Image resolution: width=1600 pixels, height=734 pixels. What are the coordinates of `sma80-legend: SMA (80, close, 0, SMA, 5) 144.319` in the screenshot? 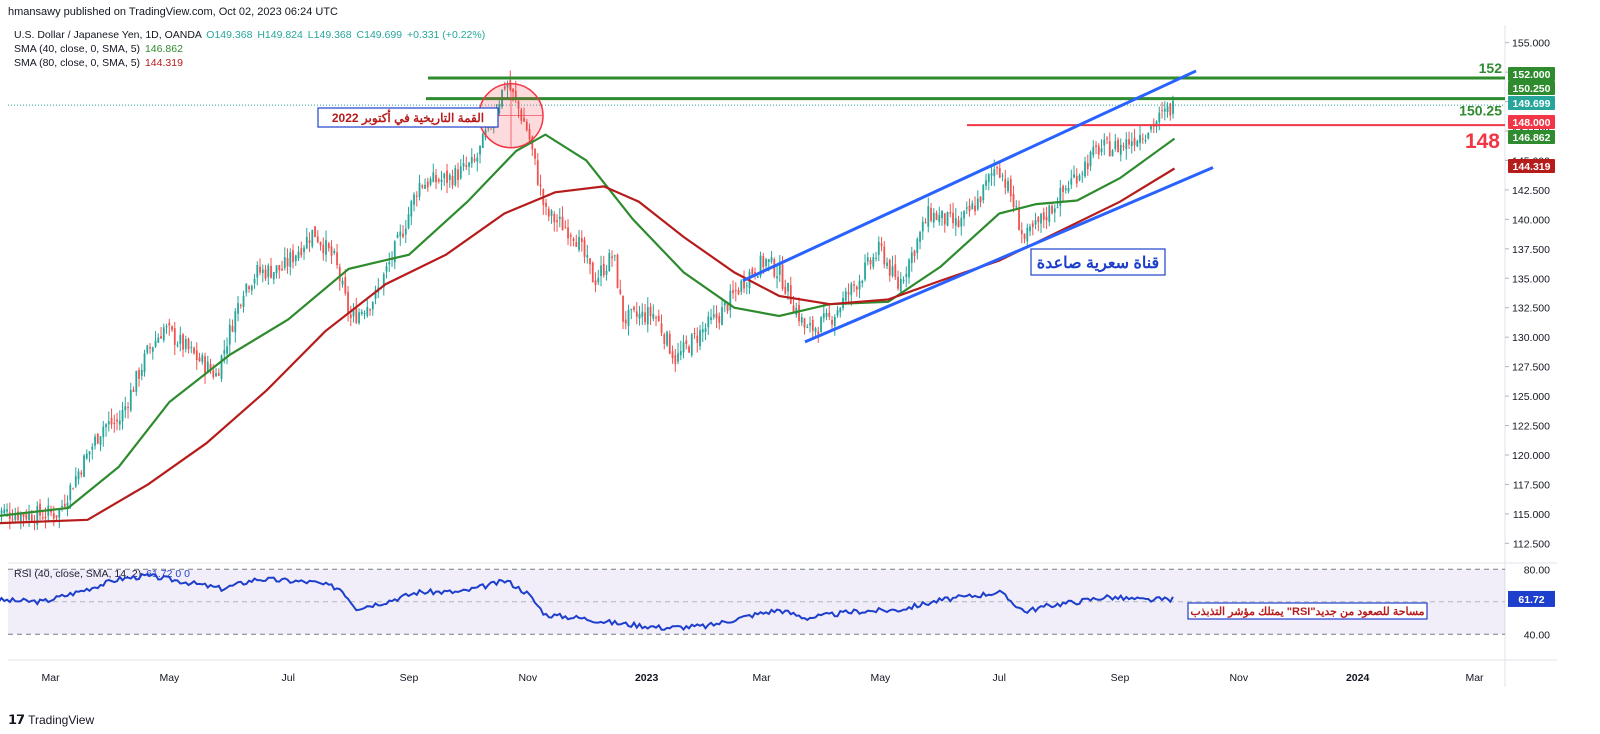 It's located at (98, 63).